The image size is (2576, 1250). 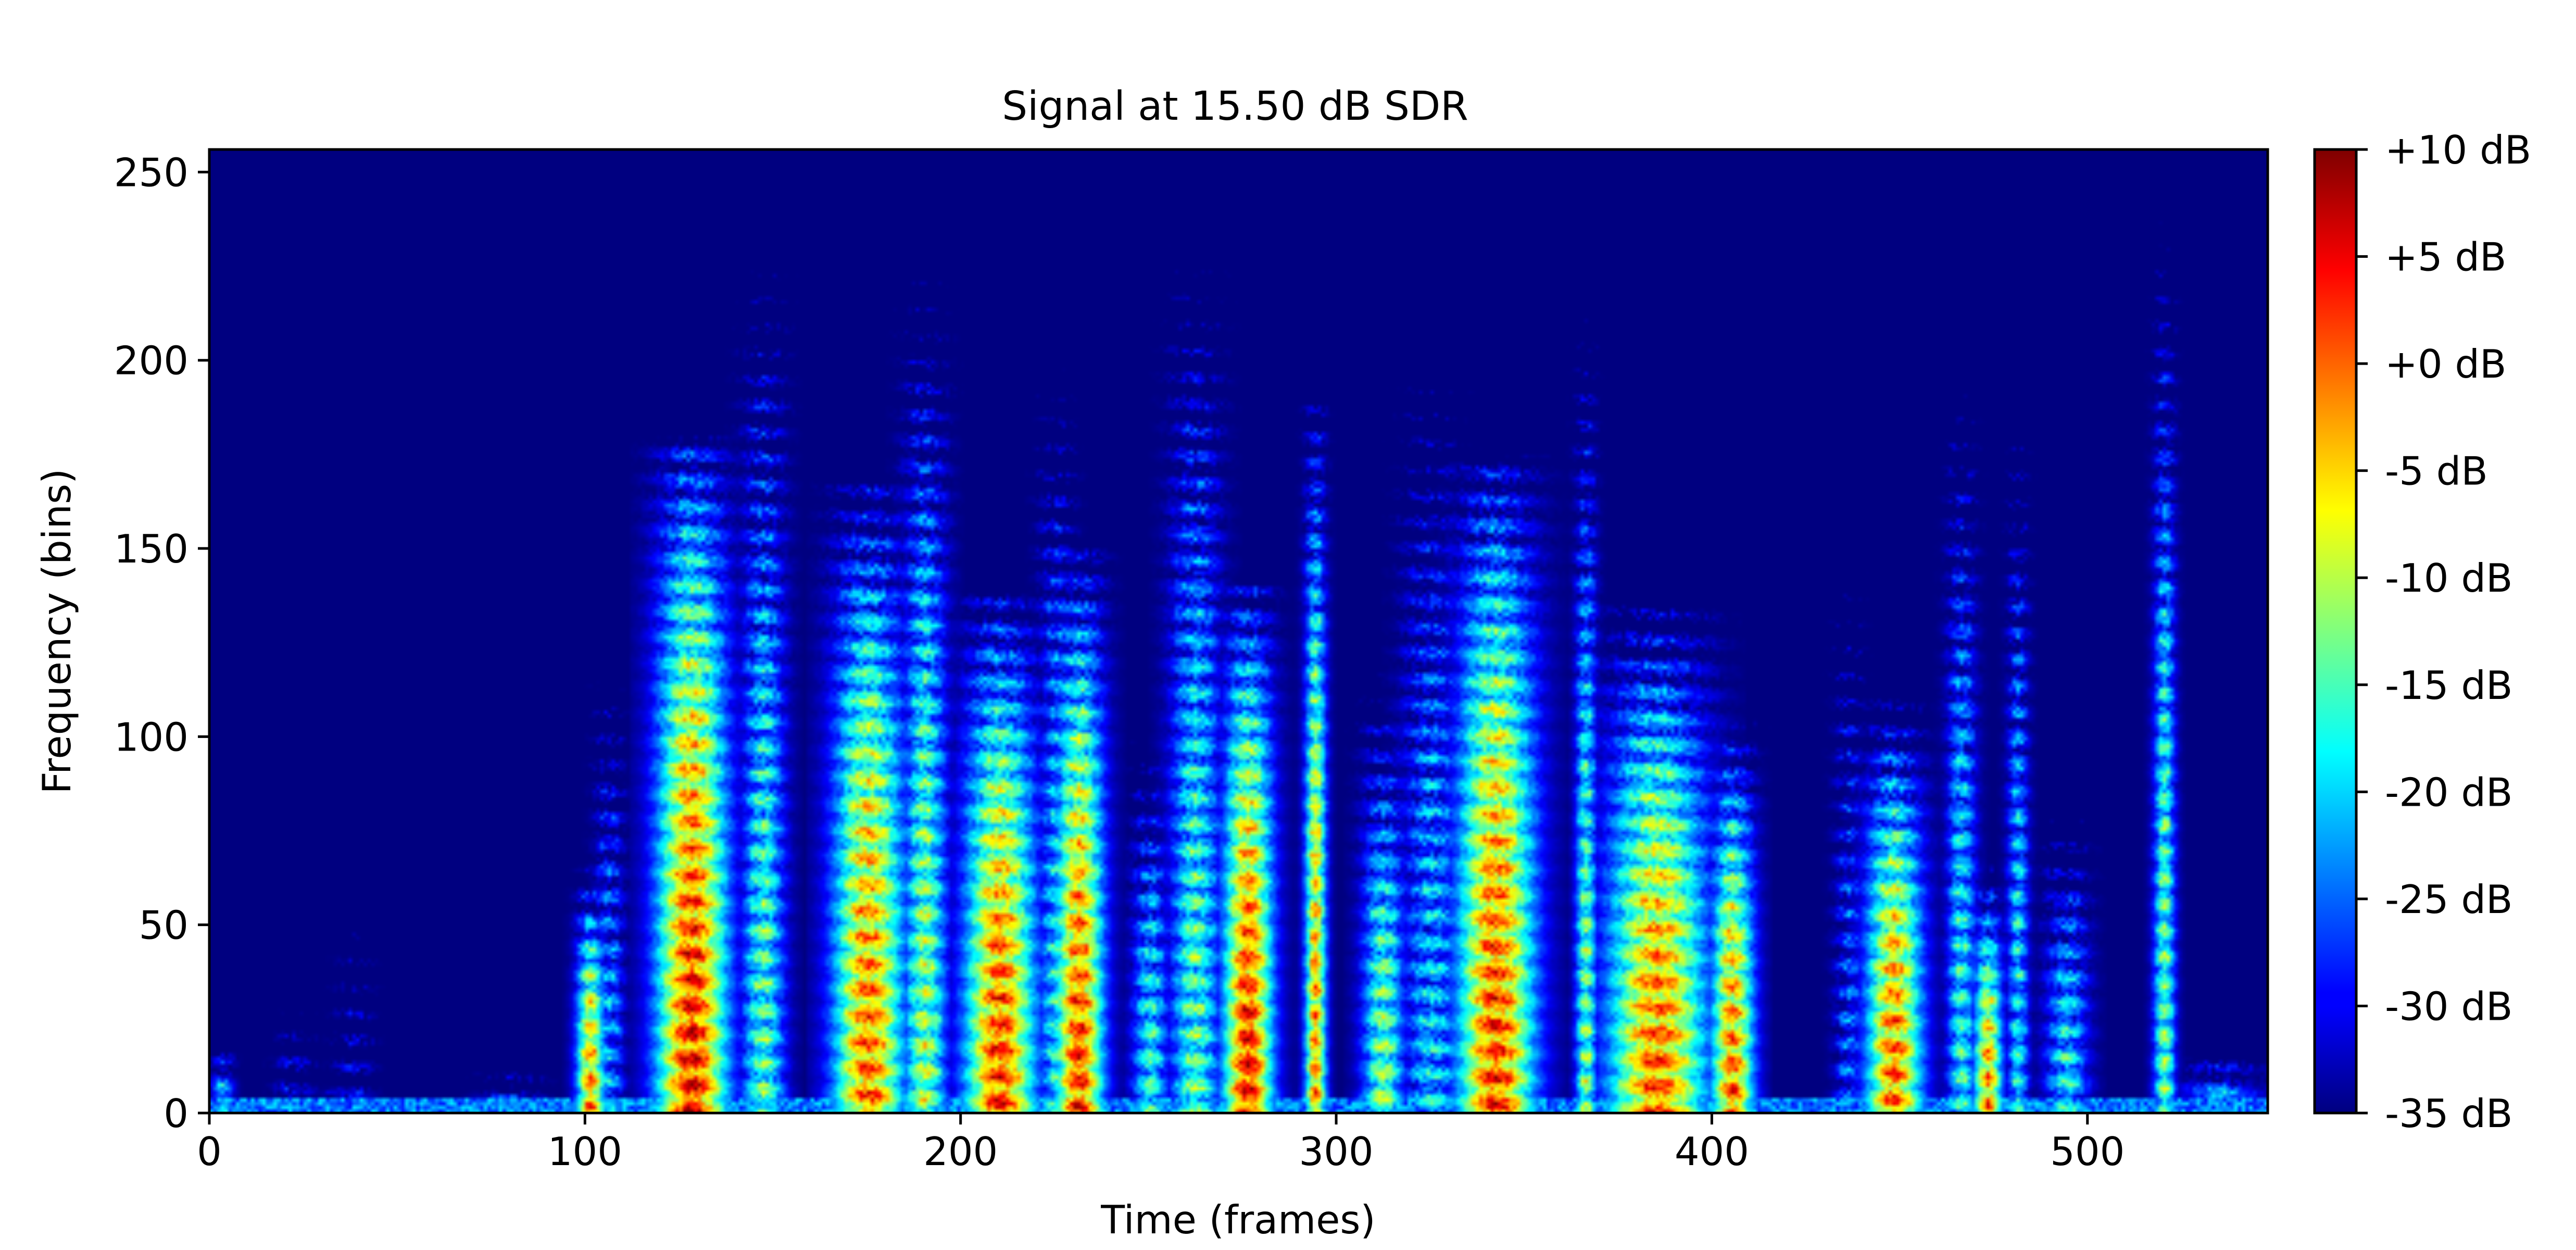 I want to click on y-tick-label: 0, so click(x=177, y=1114).